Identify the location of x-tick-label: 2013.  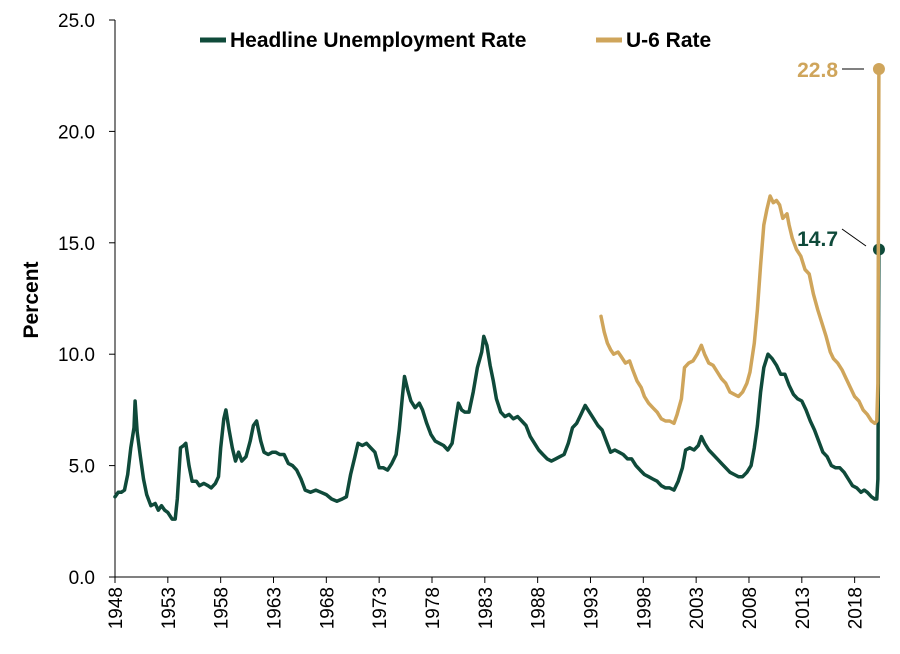
(803, 608).